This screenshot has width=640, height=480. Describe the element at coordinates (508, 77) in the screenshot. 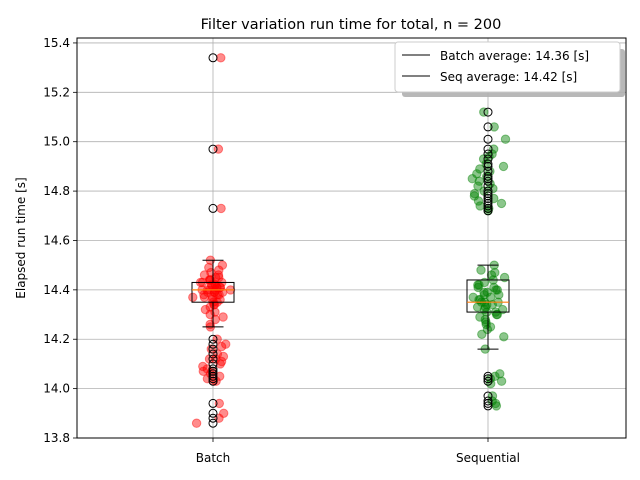

I see `legend-label-seq: Seq average: 14.42 [s]` at that location.